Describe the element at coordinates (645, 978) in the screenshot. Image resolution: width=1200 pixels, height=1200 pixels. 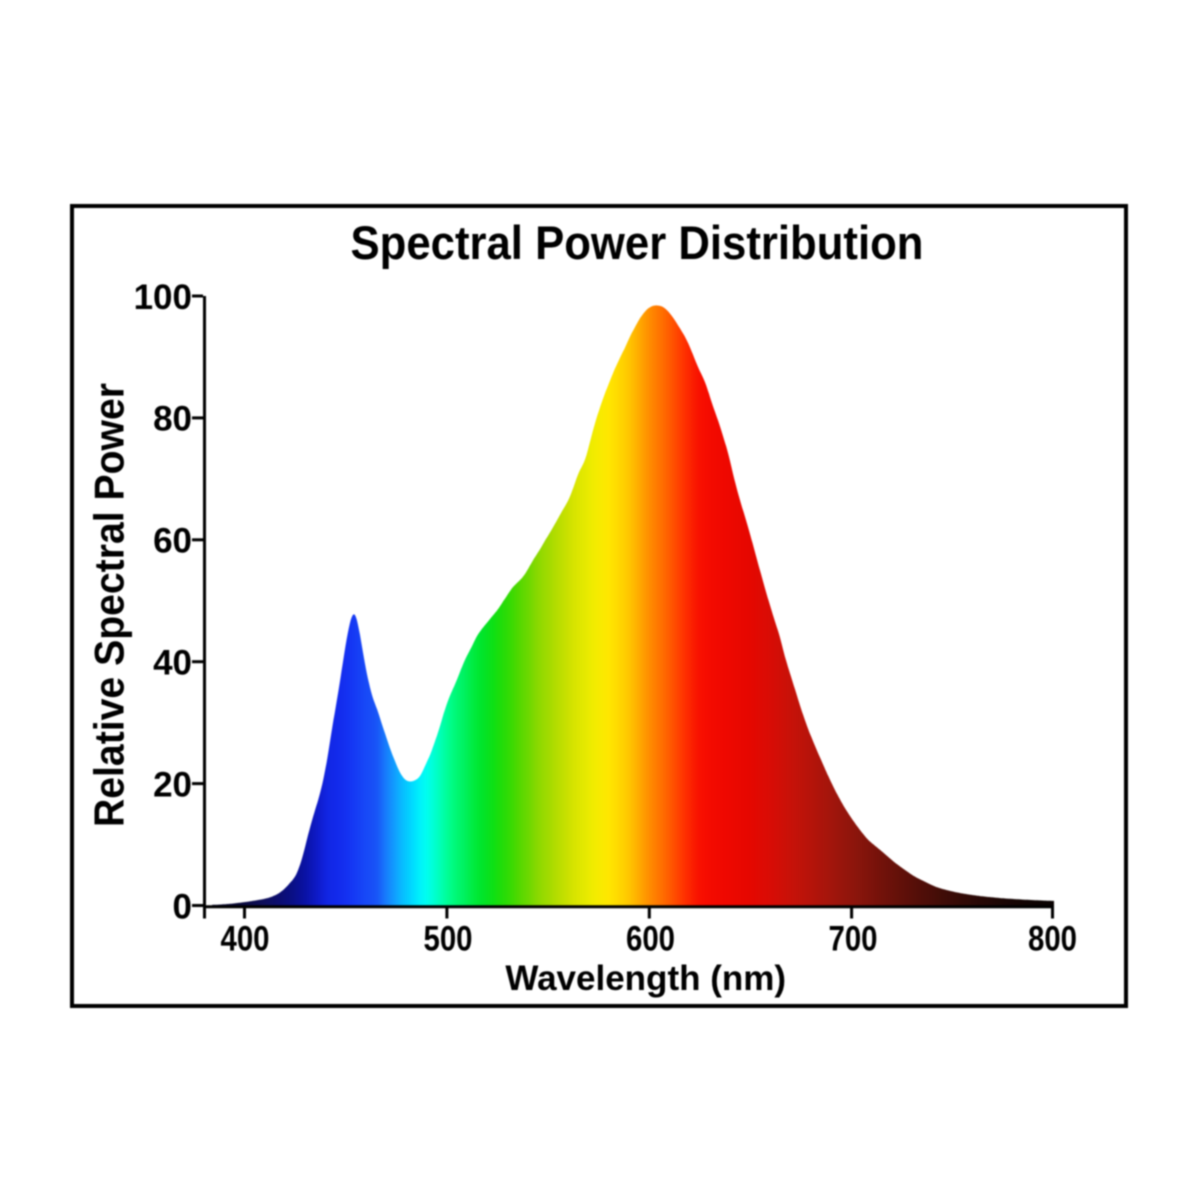
I see `svg-text: Wavelength (nm)` at that location.